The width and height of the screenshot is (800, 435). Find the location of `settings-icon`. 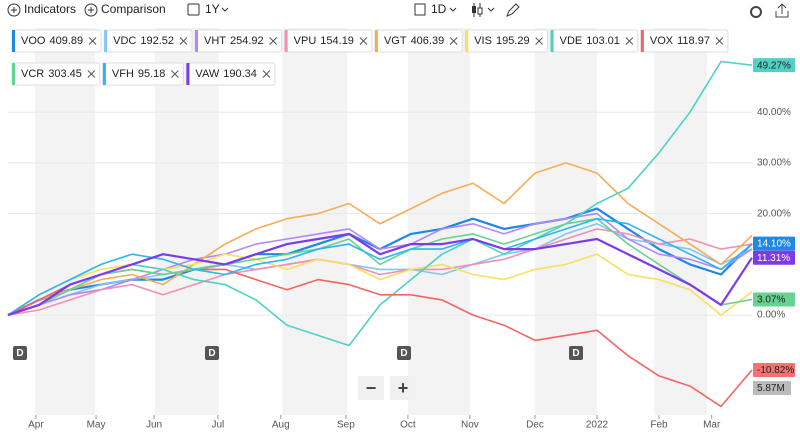

settings-icon is located at coordinates (756, 12).